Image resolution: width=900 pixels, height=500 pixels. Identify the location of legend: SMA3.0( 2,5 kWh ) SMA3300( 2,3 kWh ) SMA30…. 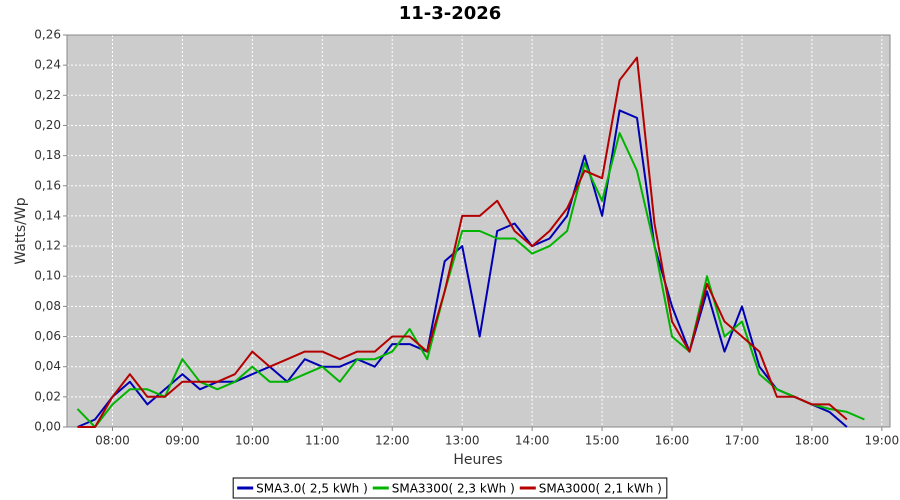
(450, 488).